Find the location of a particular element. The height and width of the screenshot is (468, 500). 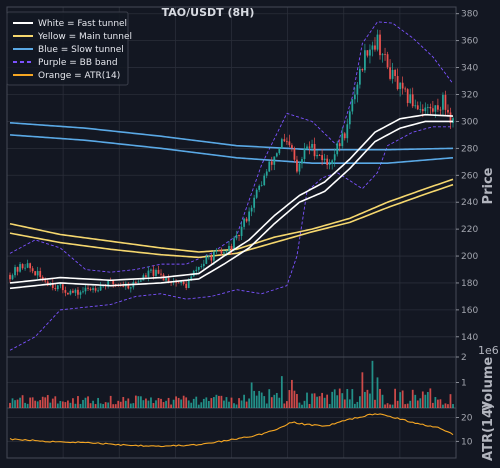

tick-label: 240 is located at coordinates (469, 203).